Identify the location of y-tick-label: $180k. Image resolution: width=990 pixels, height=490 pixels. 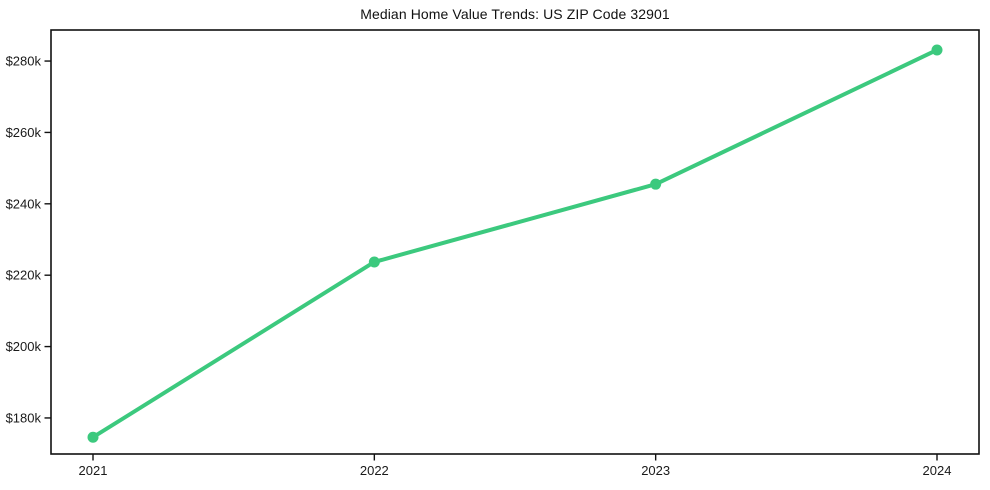
(24, 417).